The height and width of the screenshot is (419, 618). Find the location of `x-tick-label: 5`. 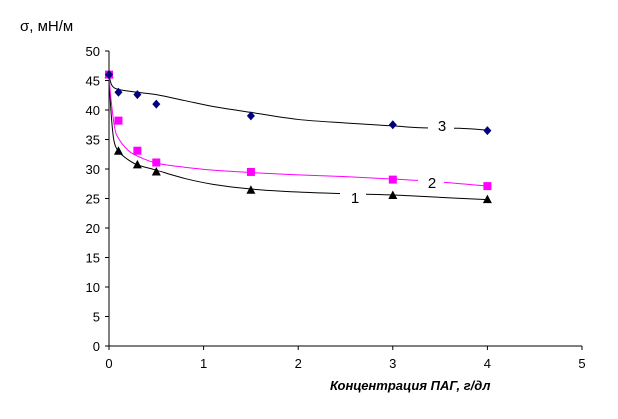

x-tick-label: 5 is located at coordinates (581, 363).